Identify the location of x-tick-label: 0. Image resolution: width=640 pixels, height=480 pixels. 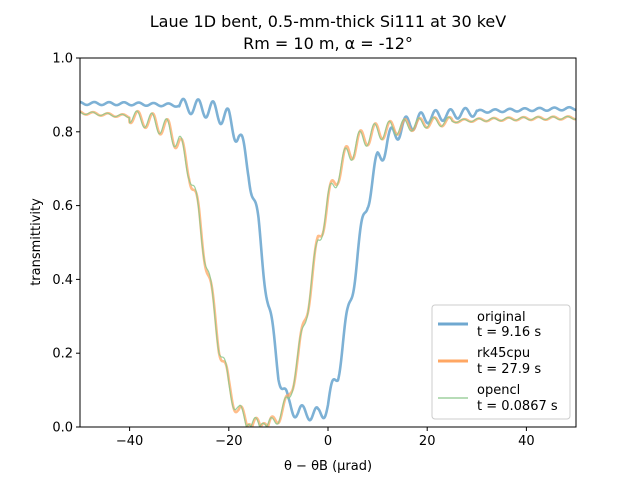
(328, 441).